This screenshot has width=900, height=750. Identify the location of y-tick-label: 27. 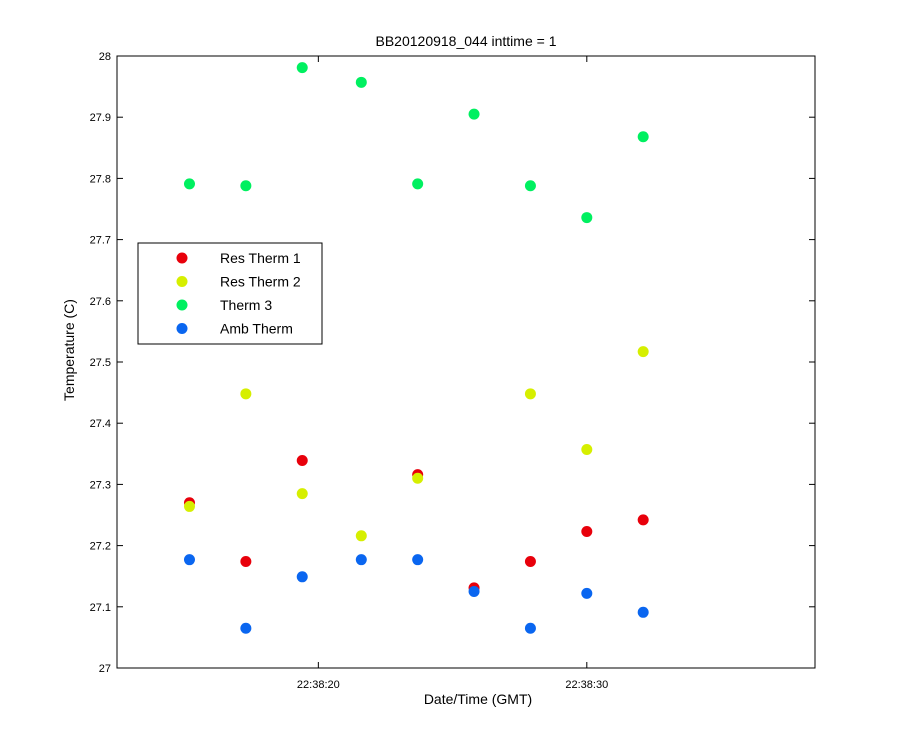
(105, 669).